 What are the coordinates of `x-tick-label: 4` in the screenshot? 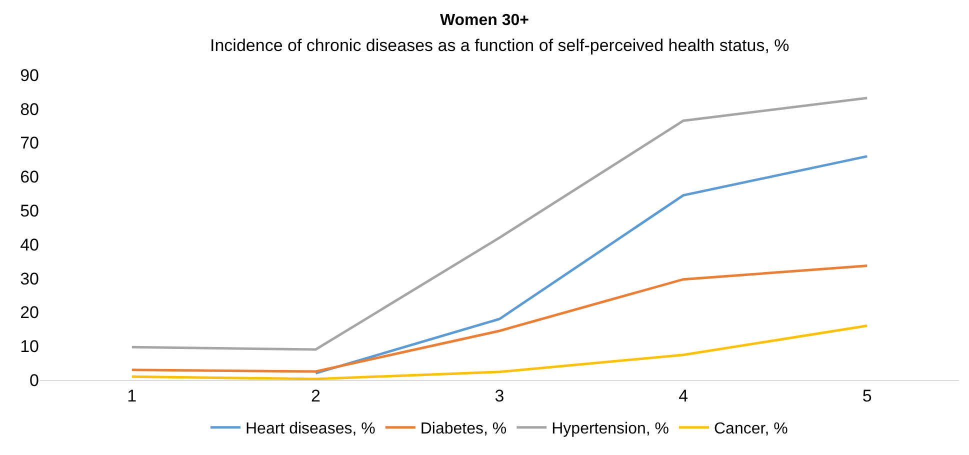 It's located at (683, 396).